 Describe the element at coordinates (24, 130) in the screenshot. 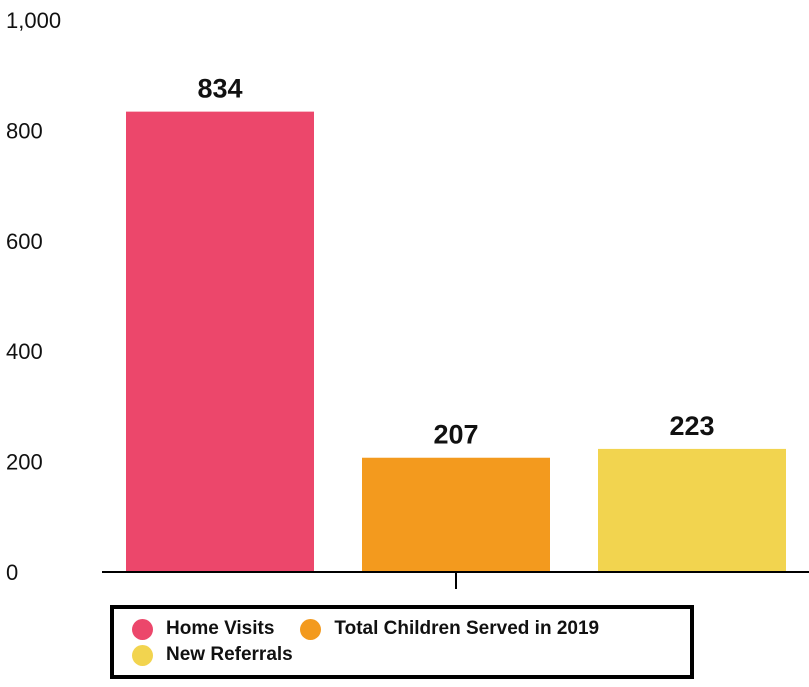

I see `y-tick-label: 800` at that location.